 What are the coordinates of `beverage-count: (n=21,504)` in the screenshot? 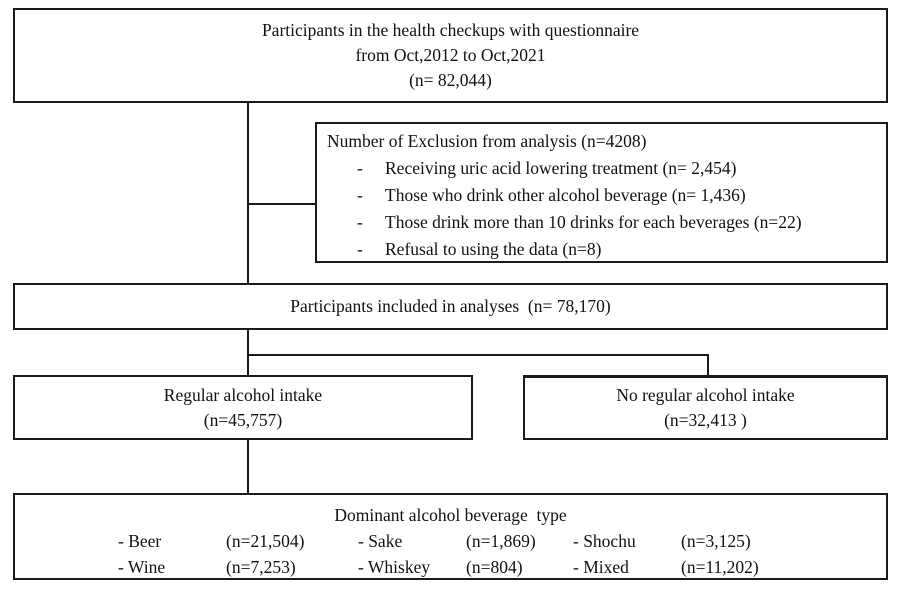 It's located at (265, 541).